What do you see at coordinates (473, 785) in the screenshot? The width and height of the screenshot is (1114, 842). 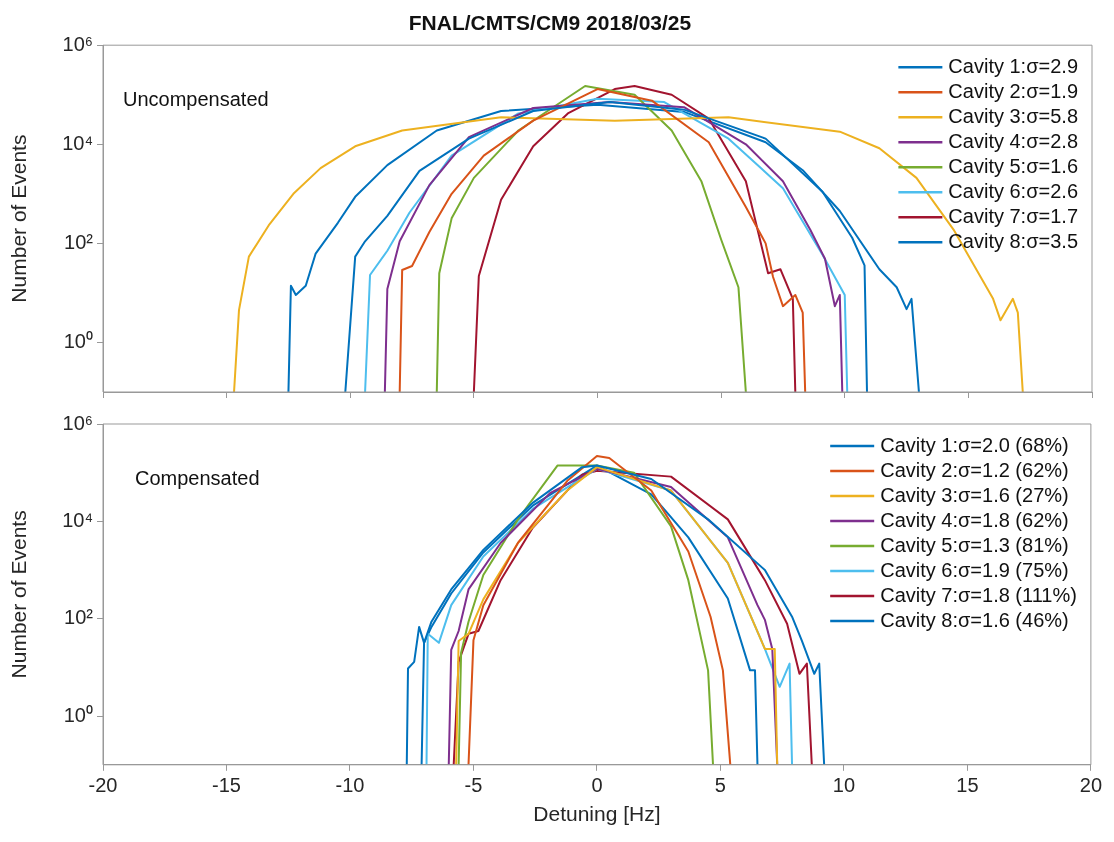 I see `x-tick-label: -5` at bounding box center [473, 785].